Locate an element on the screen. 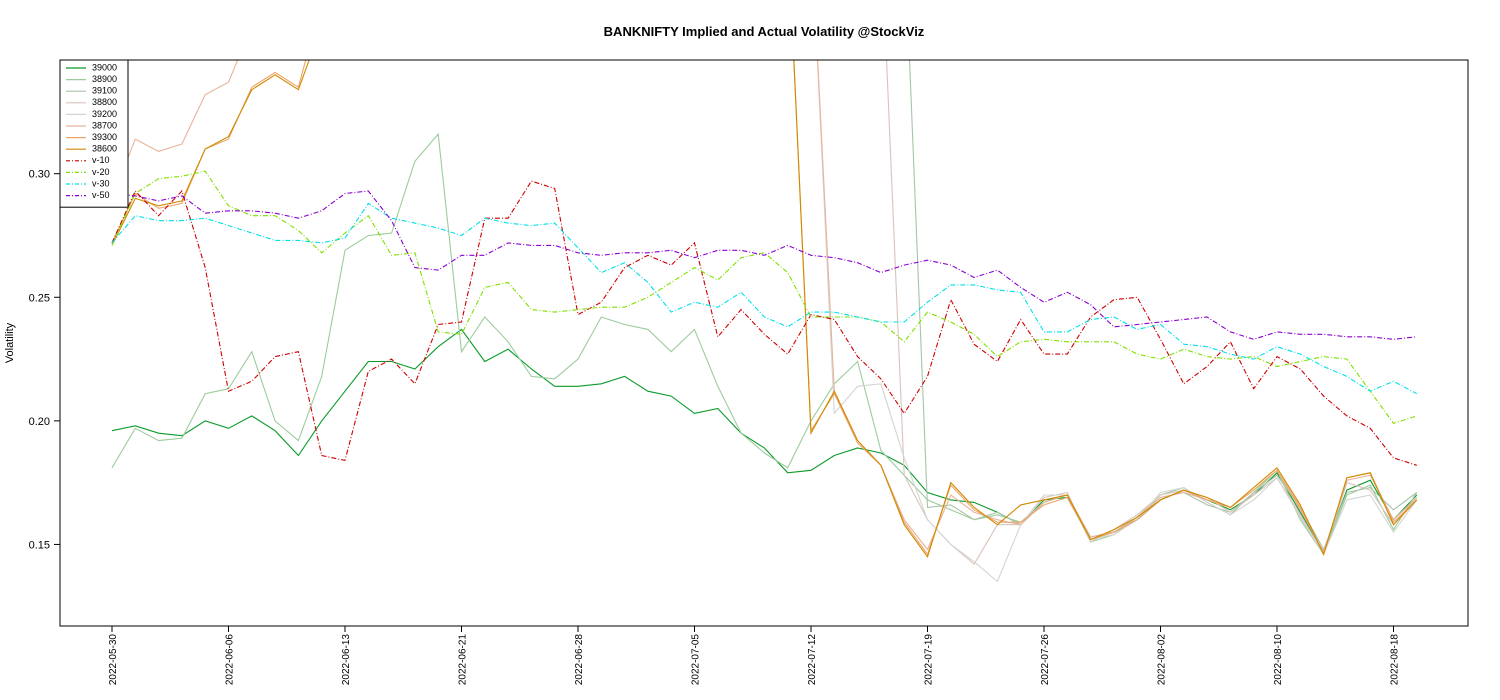  legend-label: 38700 is located at coordinates (104, 125).